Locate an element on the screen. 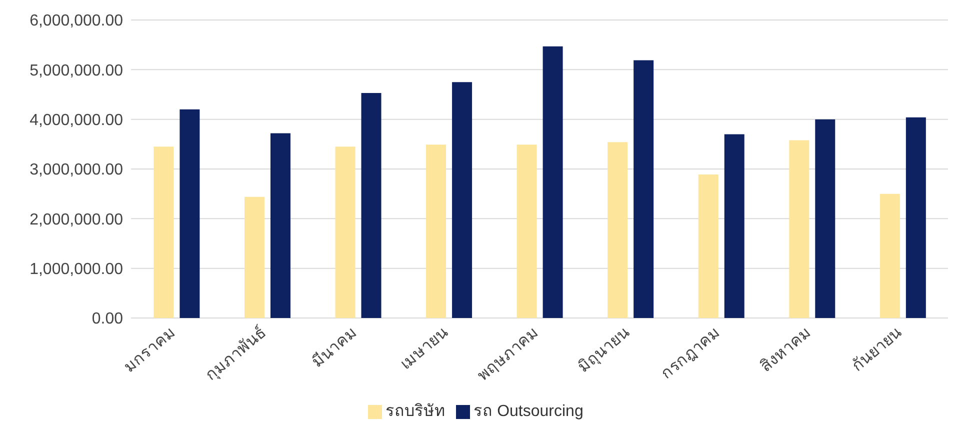 This screenshot has width=968, height=432. y-tick-label: 0.00 is located at coordinates (108, 319).